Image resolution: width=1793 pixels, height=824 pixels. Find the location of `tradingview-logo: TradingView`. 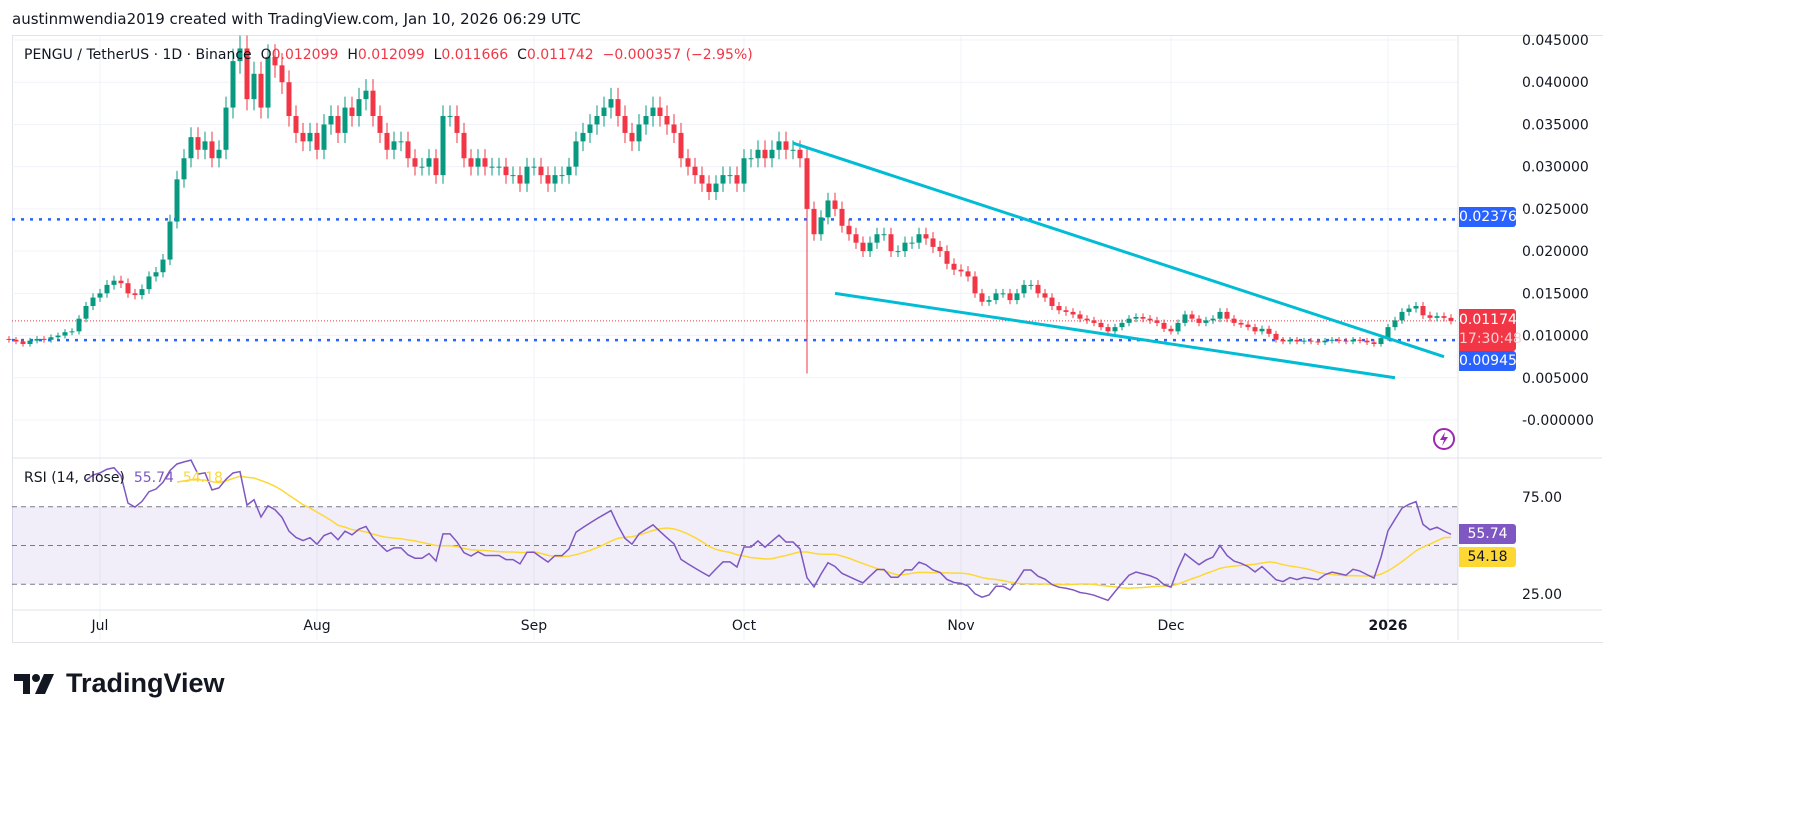

tradingview-logo: TradingView is located at coordinates (119, 683).